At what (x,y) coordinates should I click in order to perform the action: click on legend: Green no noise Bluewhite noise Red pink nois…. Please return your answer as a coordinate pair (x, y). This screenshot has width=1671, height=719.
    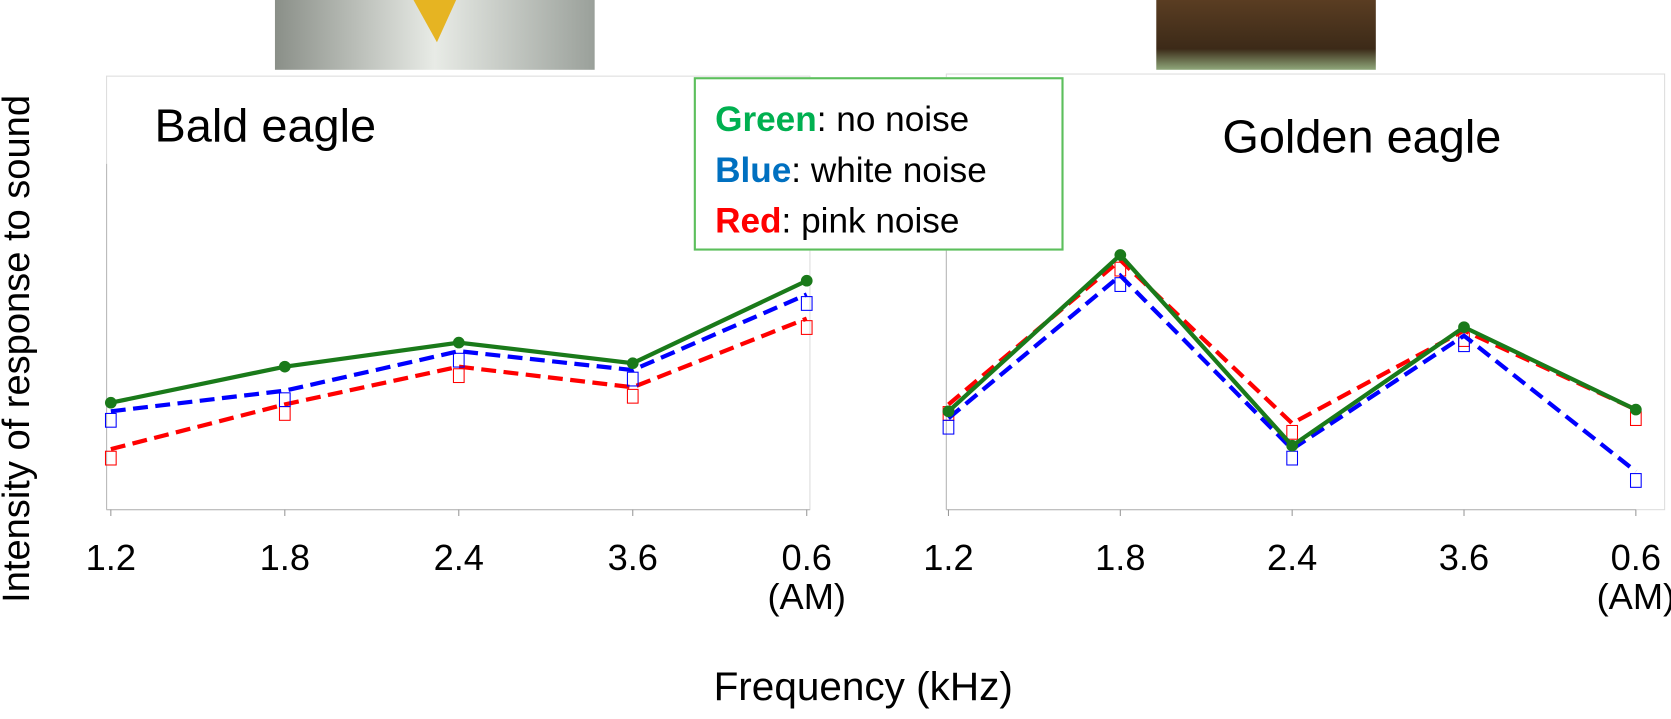
    Looking at the image, I should click on (878, 164).